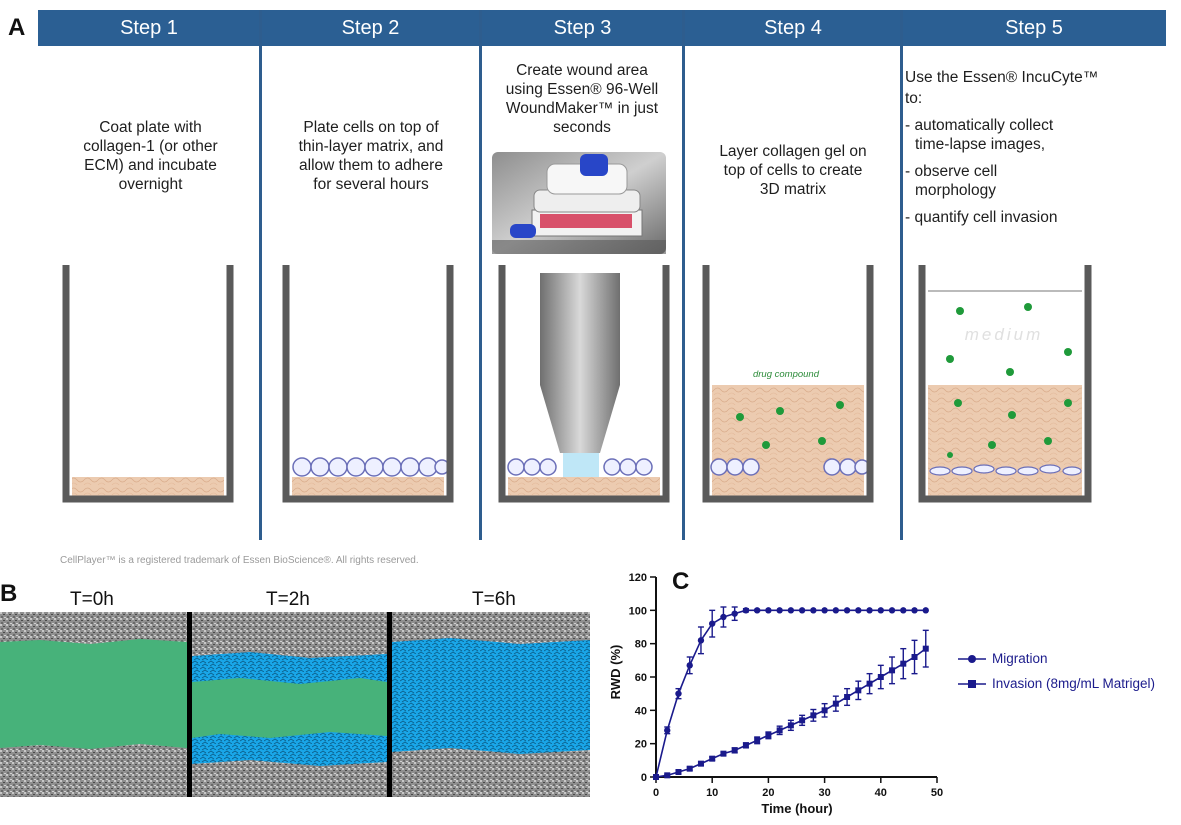 The image size is (1181, 825). Describe the element at coordinates (494, 599) in the screenshot. I see `timepoint-6h-label: T=6h` at that location.